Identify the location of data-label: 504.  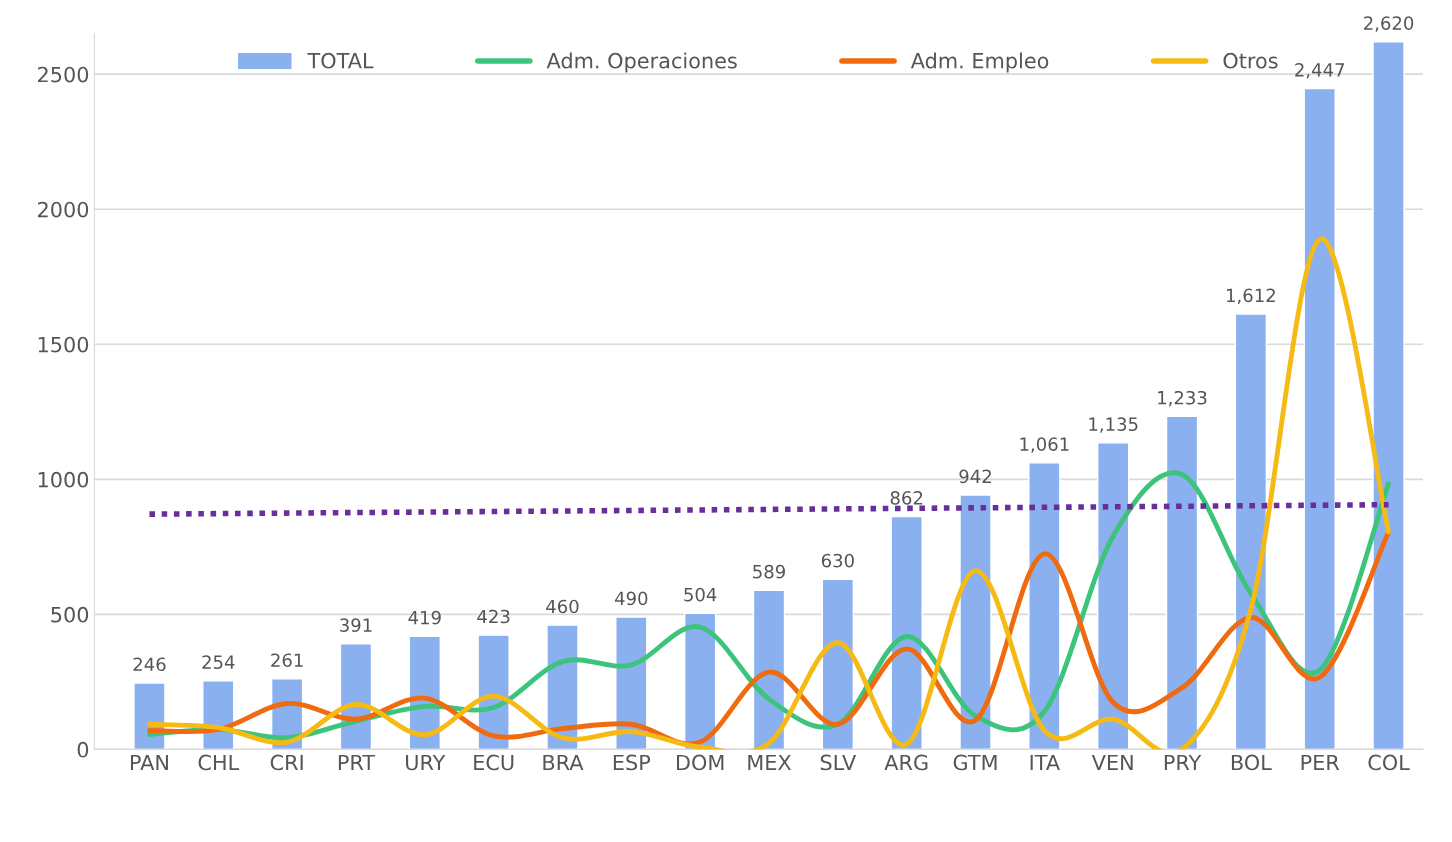
(700, 594).